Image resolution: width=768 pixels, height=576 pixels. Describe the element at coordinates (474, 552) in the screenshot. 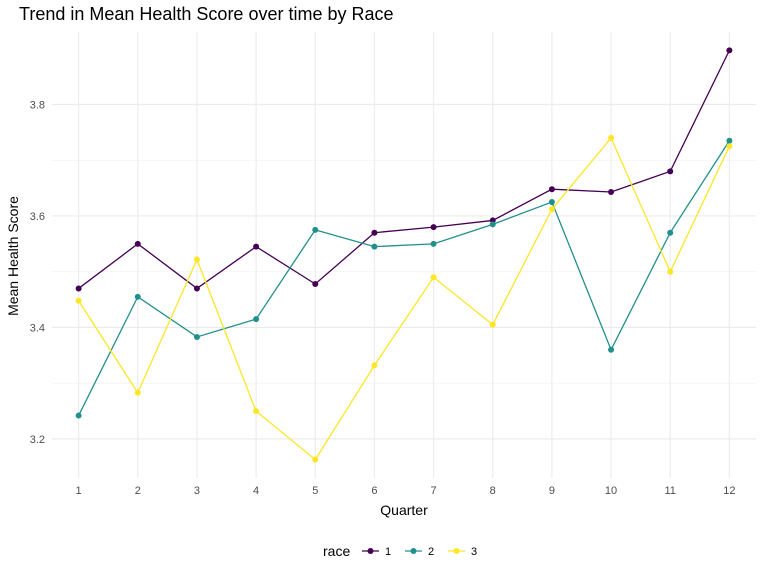

I see `legend-label: 3` at that location.